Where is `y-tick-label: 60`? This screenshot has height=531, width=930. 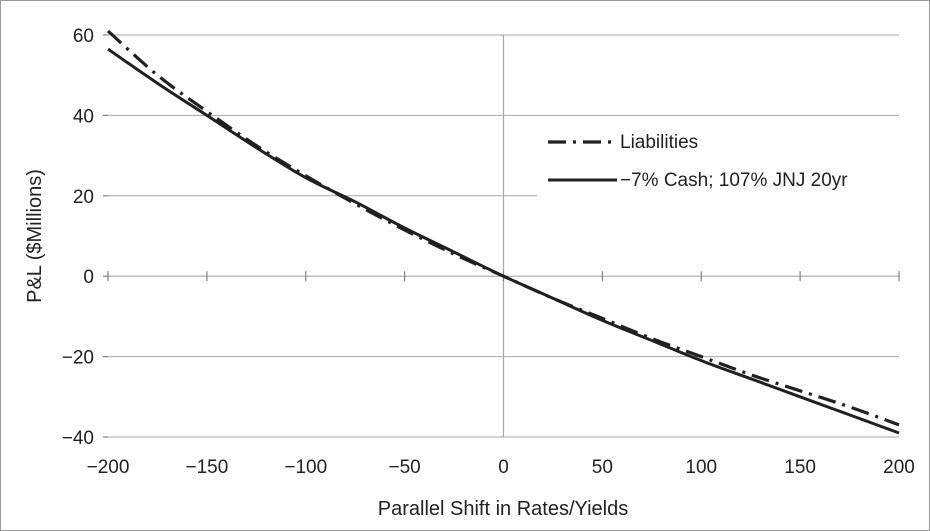 y-tick-label: 60 is located at coordinates (83, 36).